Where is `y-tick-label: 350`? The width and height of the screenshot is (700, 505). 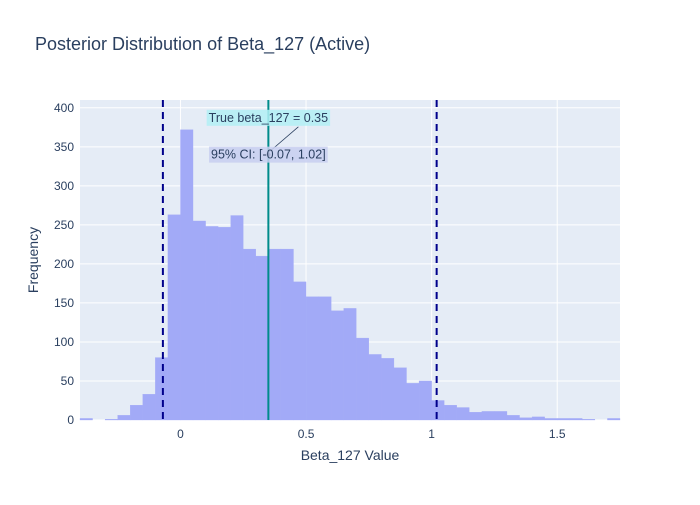 y-tick-label: 350 is located at coordinates (64, 147).